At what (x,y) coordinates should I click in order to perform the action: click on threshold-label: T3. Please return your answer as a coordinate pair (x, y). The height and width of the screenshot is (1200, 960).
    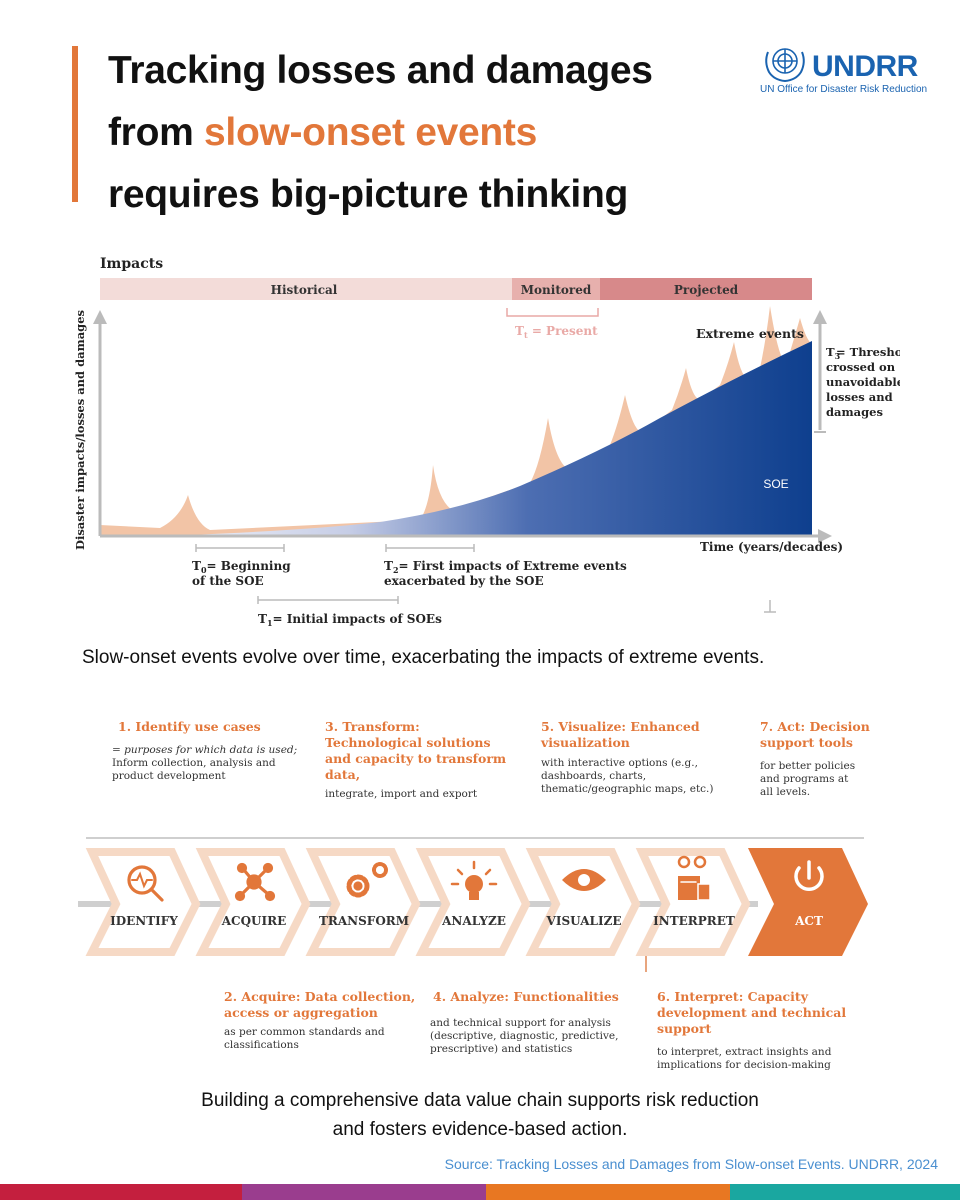
    Looking at the image, I should click on (833, 353).